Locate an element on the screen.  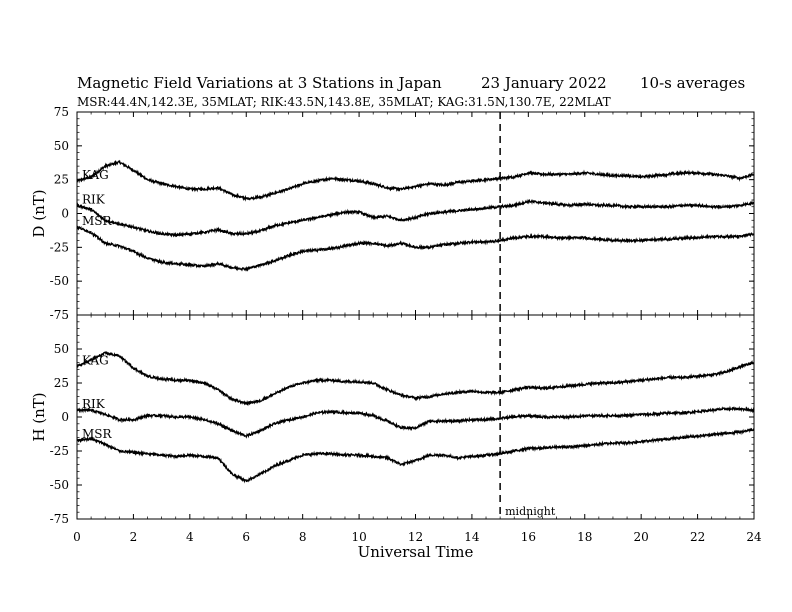
x-tick-label: 4 is located at coordinates (190, 537).